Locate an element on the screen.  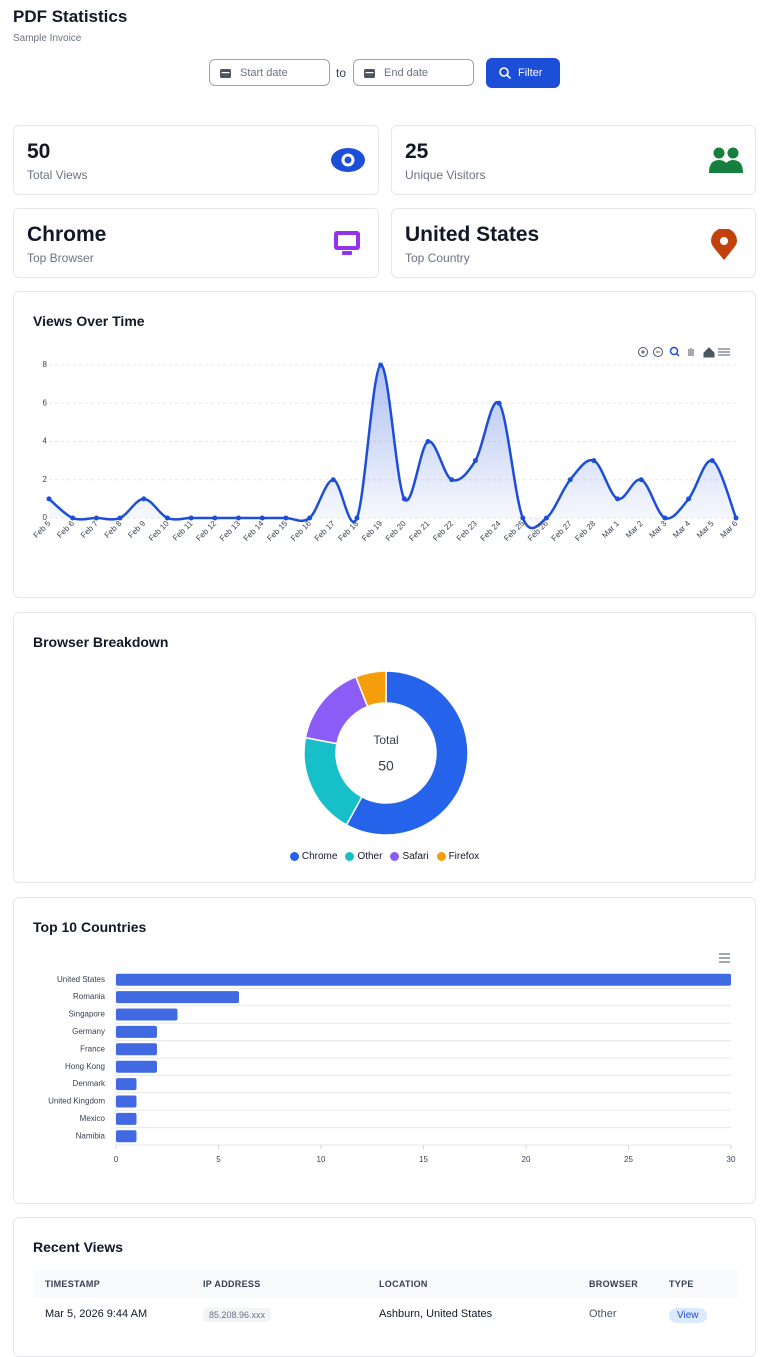
table-cell: View is located at coordinates (688, 1315).